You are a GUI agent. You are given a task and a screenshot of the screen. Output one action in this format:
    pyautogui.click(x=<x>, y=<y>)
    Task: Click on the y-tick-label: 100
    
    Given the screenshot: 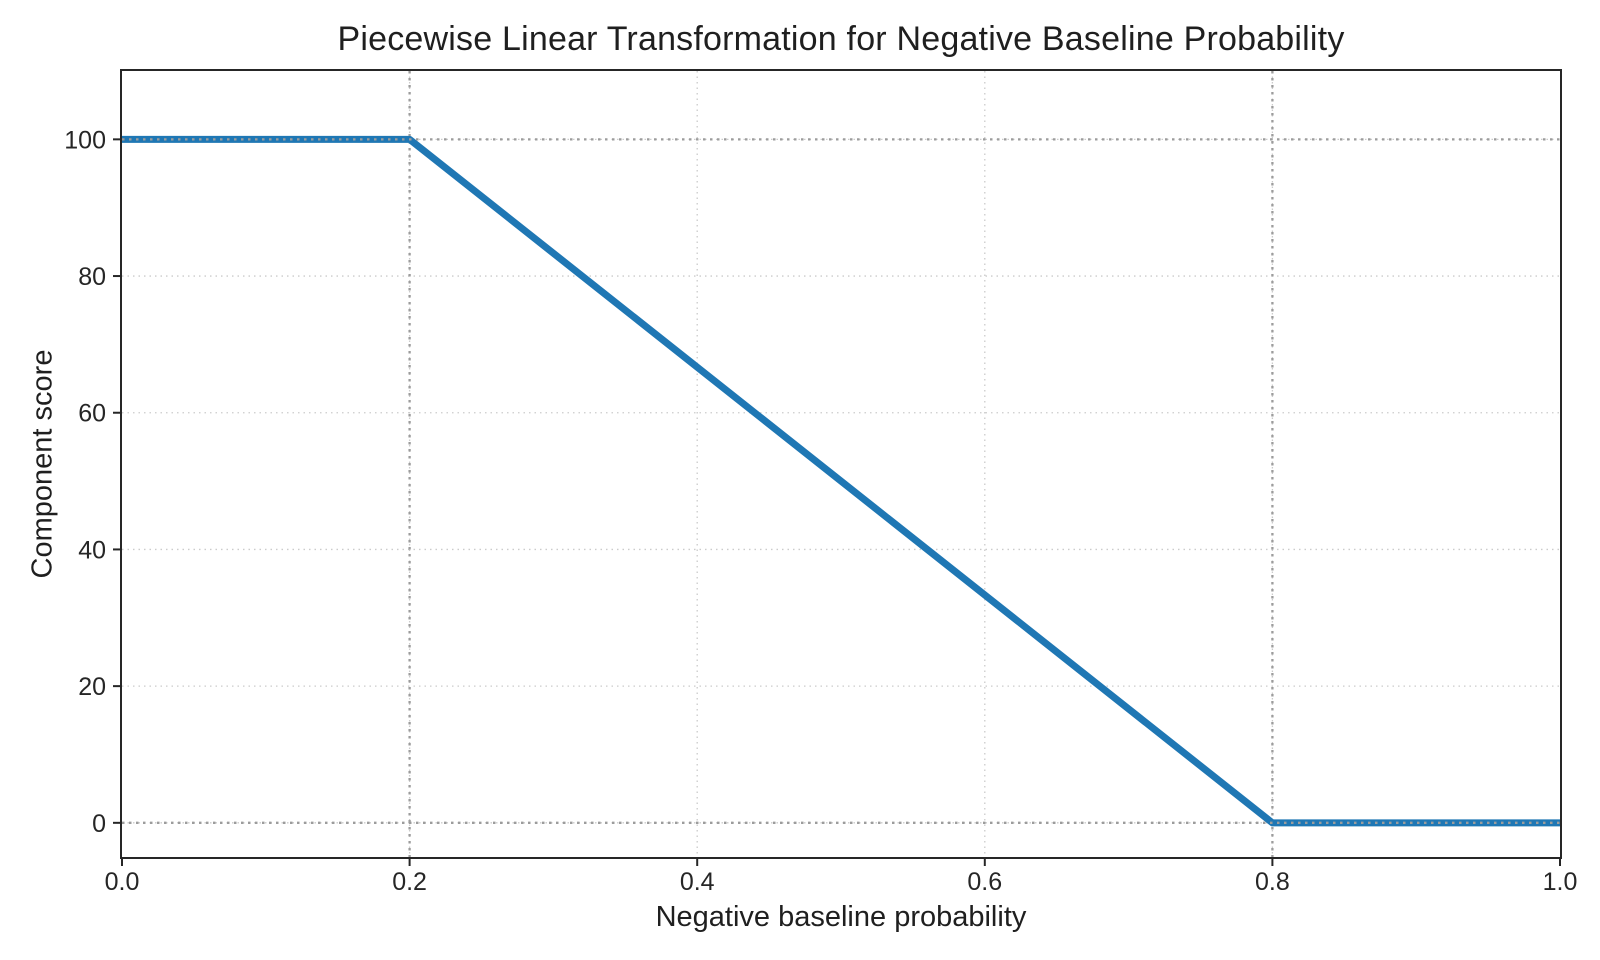 What is the action you would take?
    pyautogui.click(x=85, y=140)
    